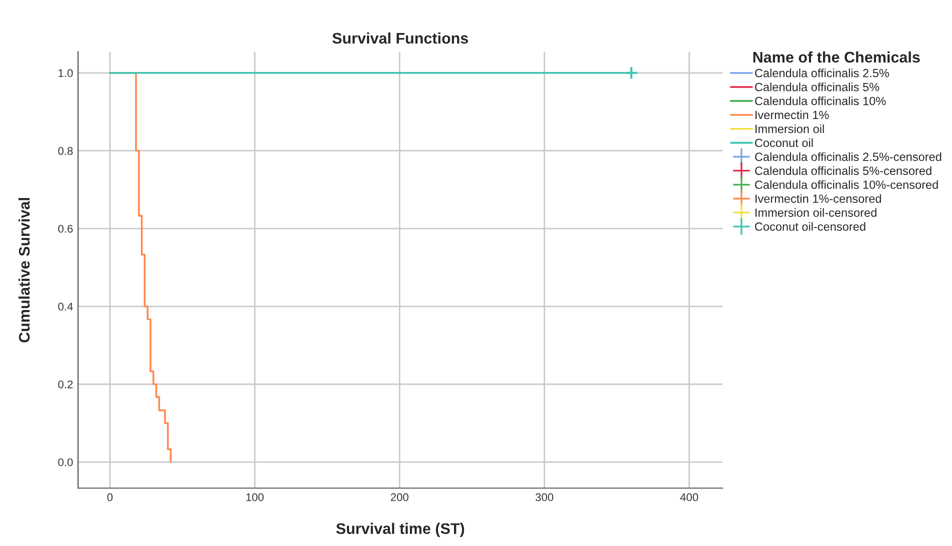  Describe the element at coordinates (400, 38) in the screenshot. I see `chart-title: Survival Functions` at that location.